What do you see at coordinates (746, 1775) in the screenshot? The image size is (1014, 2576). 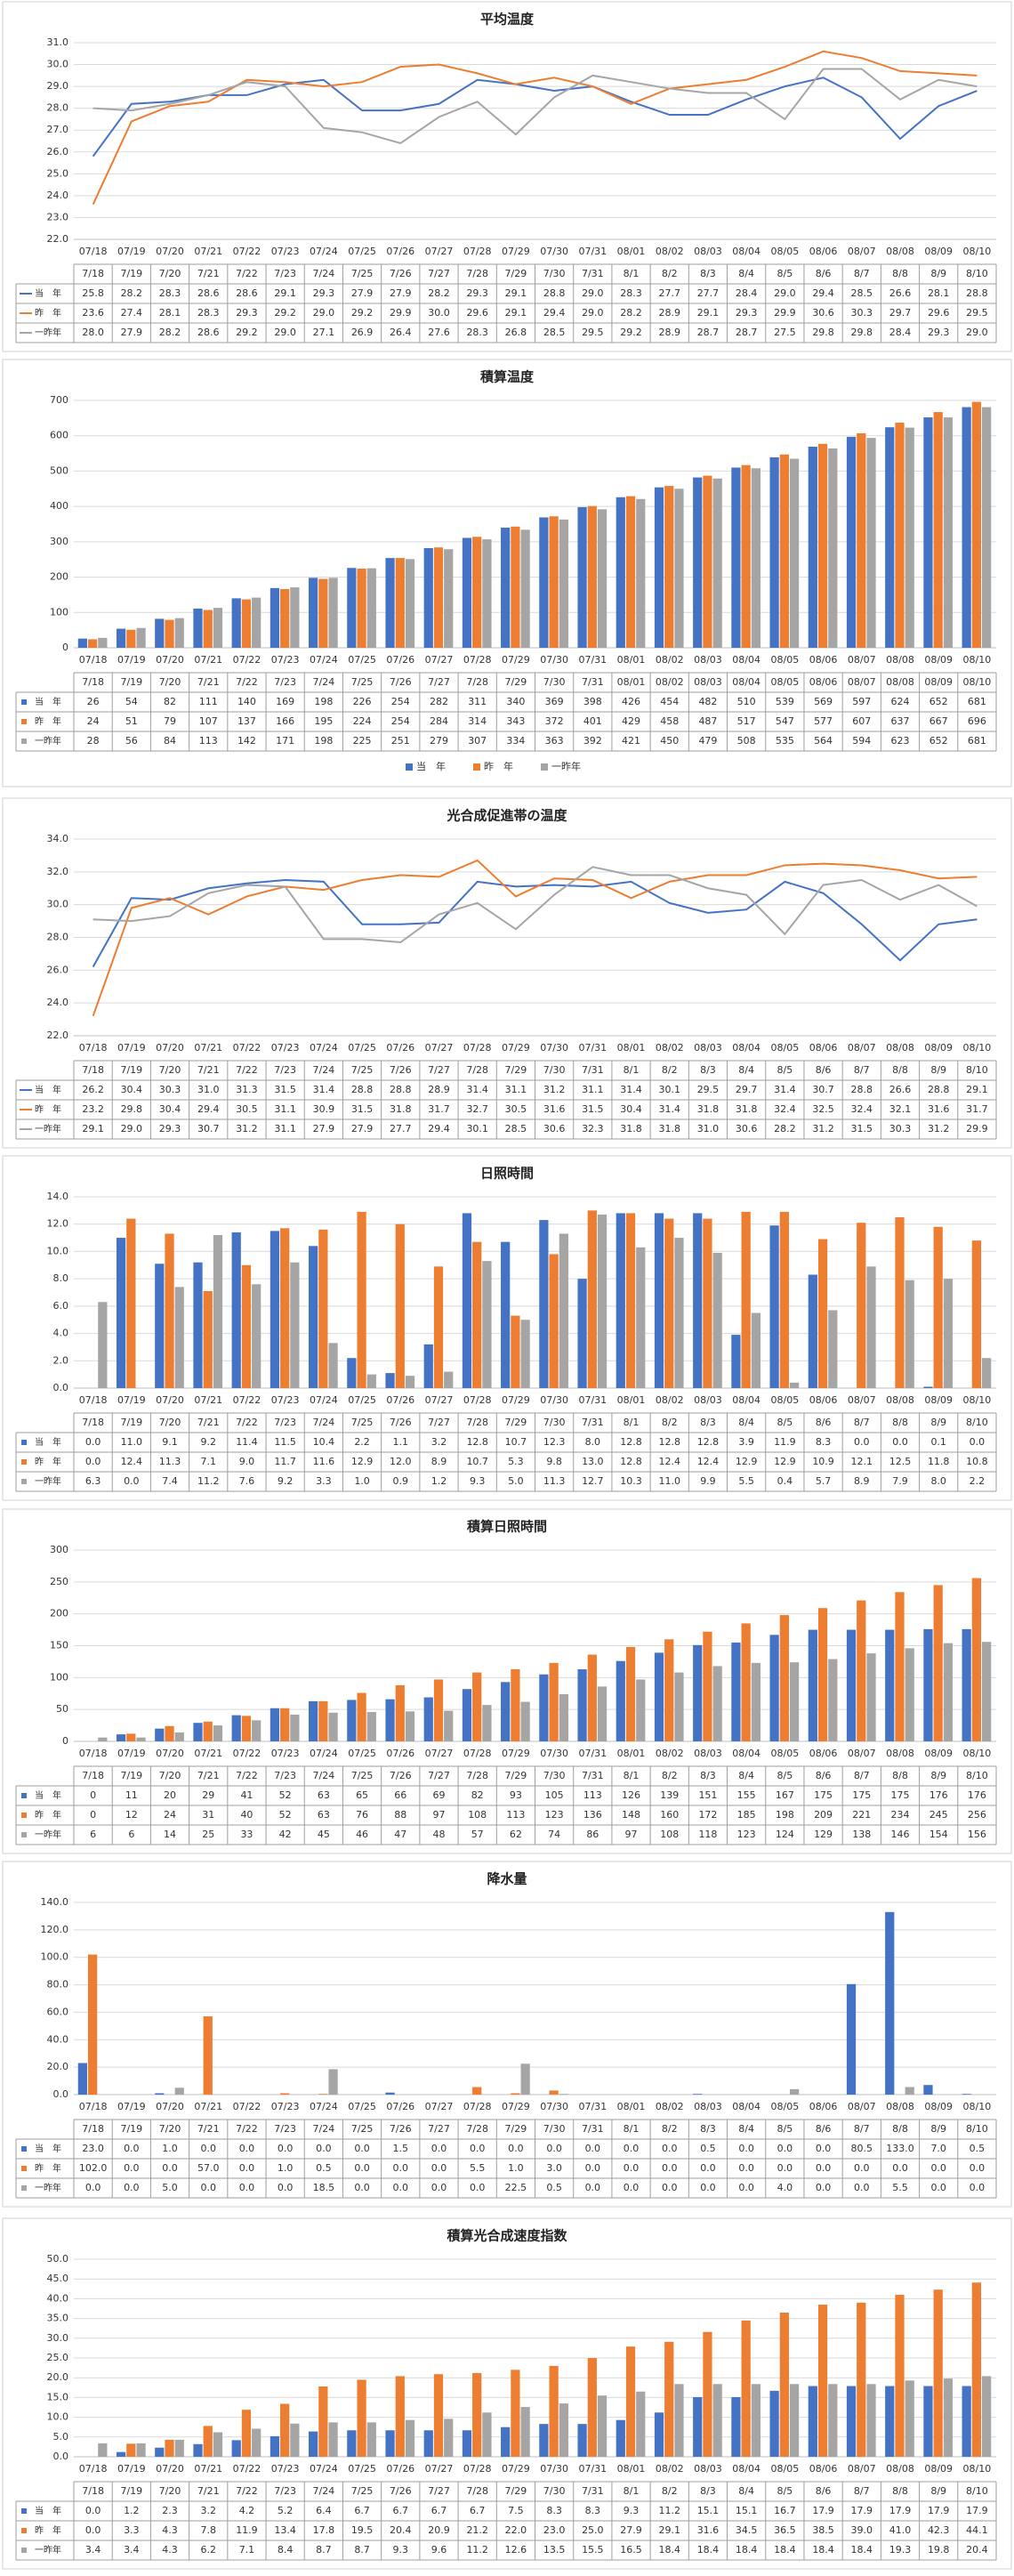 I see `table-header: 8/4` at bounding box center [746, 1775].